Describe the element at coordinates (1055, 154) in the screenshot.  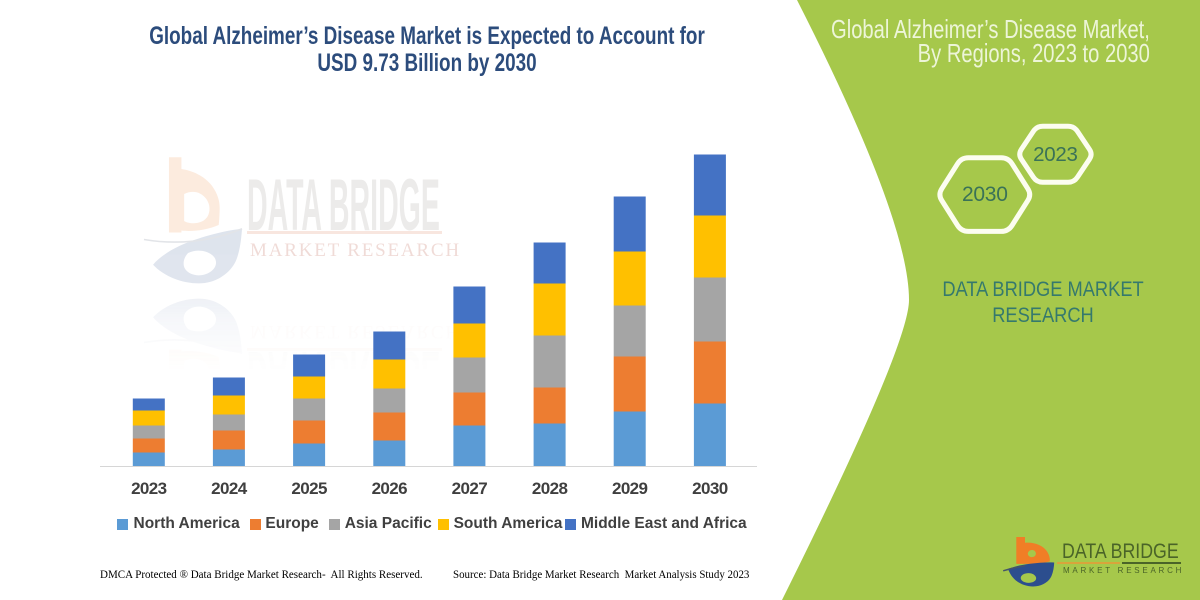
I see `svg-text: 2023` at that location.